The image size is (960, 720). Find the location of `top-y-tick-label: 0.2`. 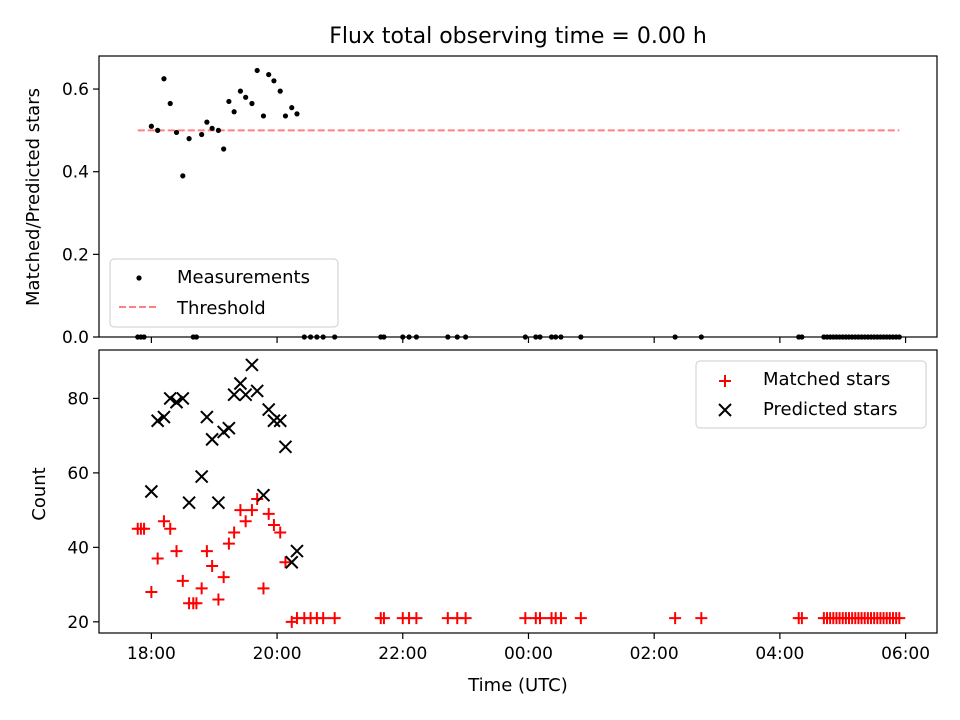

top-y-tick-label: 0.2 is located at coordinates (75, 255).